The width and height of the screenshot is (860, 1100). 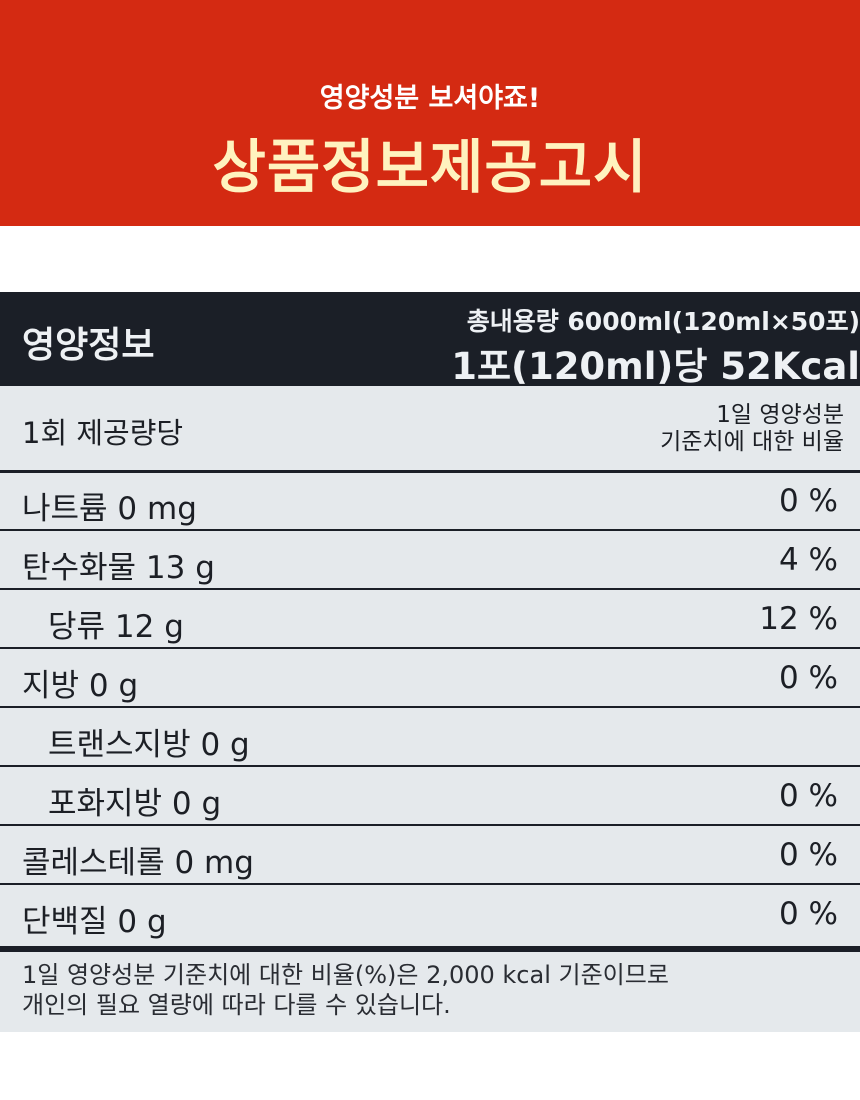 I want to click on nutrient-name: 콜레스테롤 0 mg, so click(x=138, y=863).